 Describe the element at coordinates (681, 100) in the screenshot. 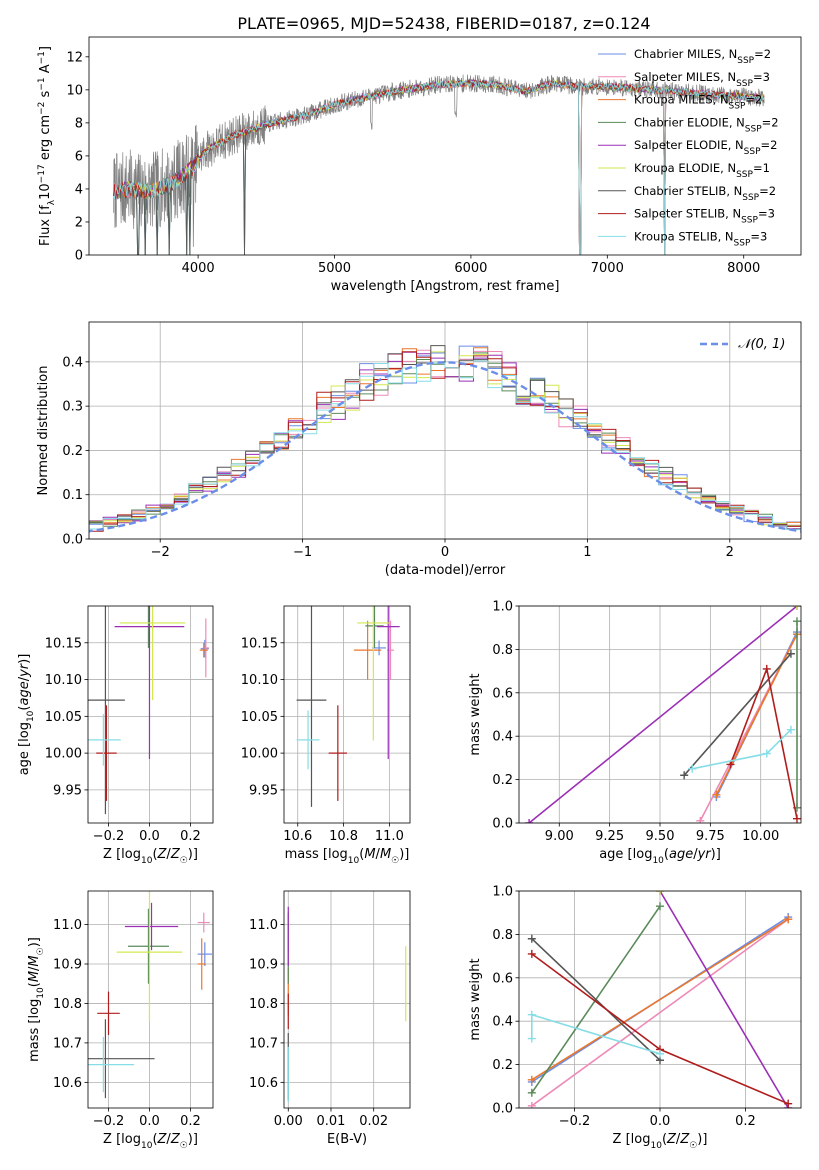

I see `legend-entry-label-part: Kroupa MILES, N` at that location.